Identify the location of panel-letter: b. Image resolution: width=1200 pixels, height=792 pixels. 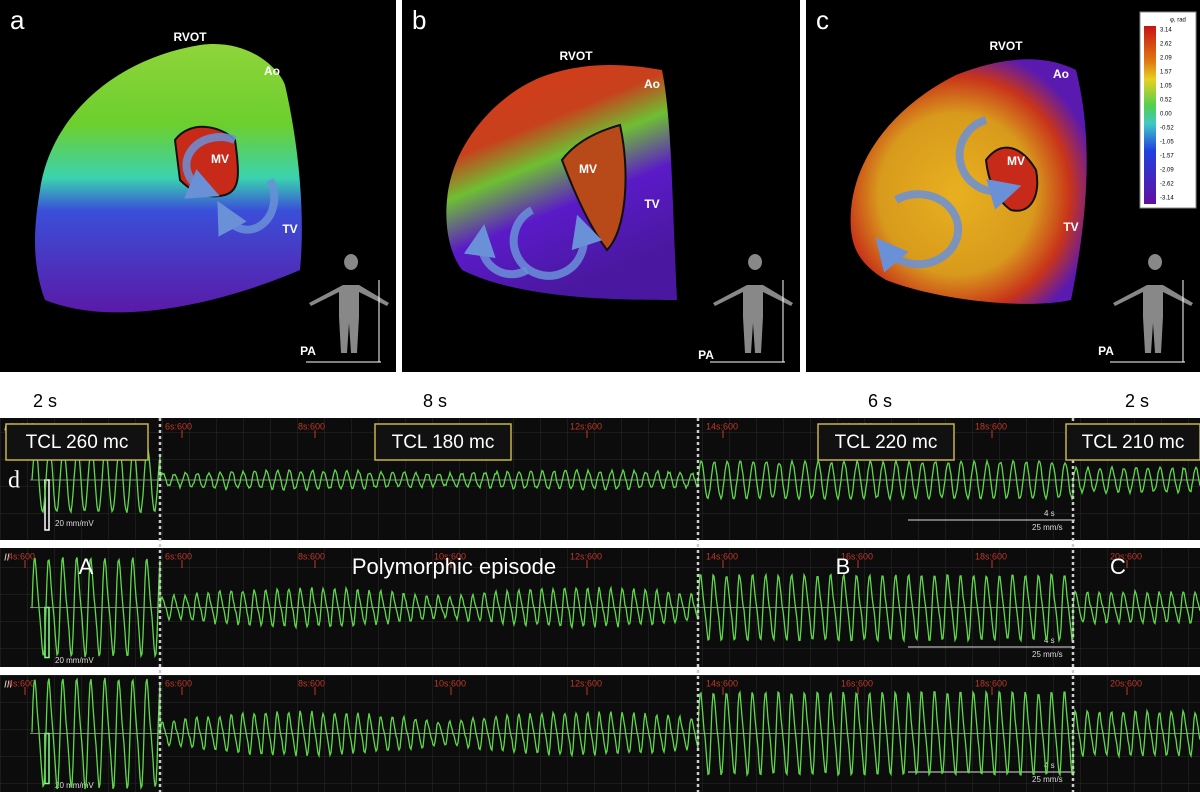
(419, 20).